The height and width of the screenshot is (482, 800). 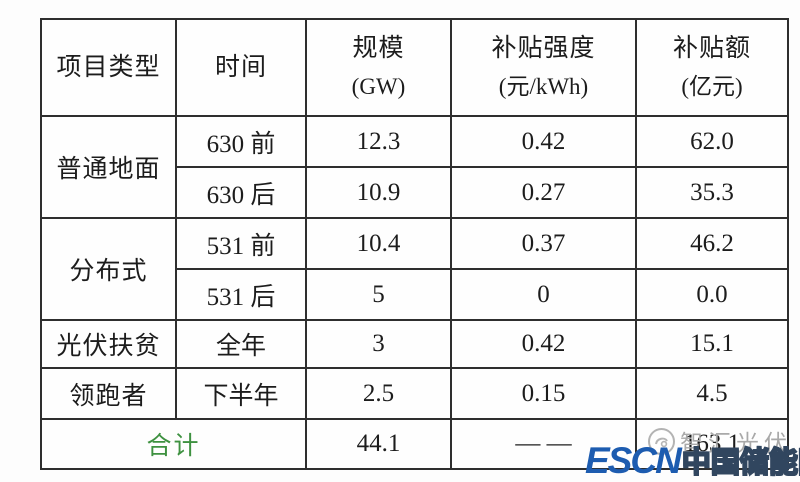 I want to click on table-row: 531 后 5 0 0.0, so click(x=415, y=294).